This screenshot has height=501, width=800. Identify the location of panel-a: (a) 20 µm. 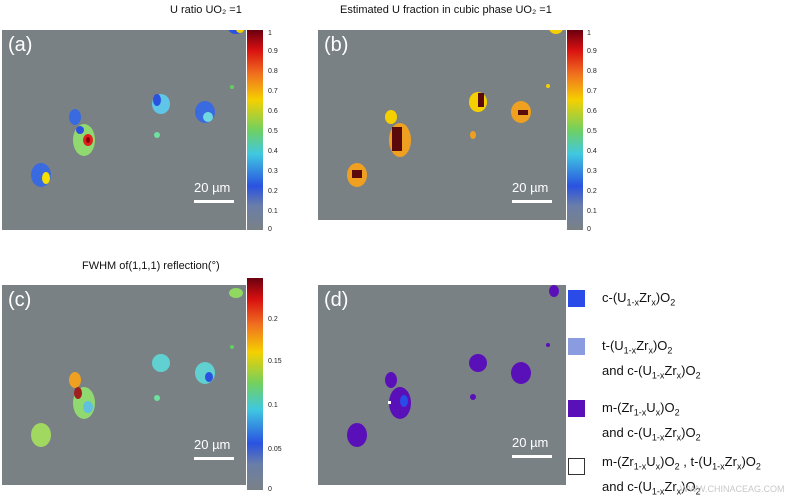
(124, 130).